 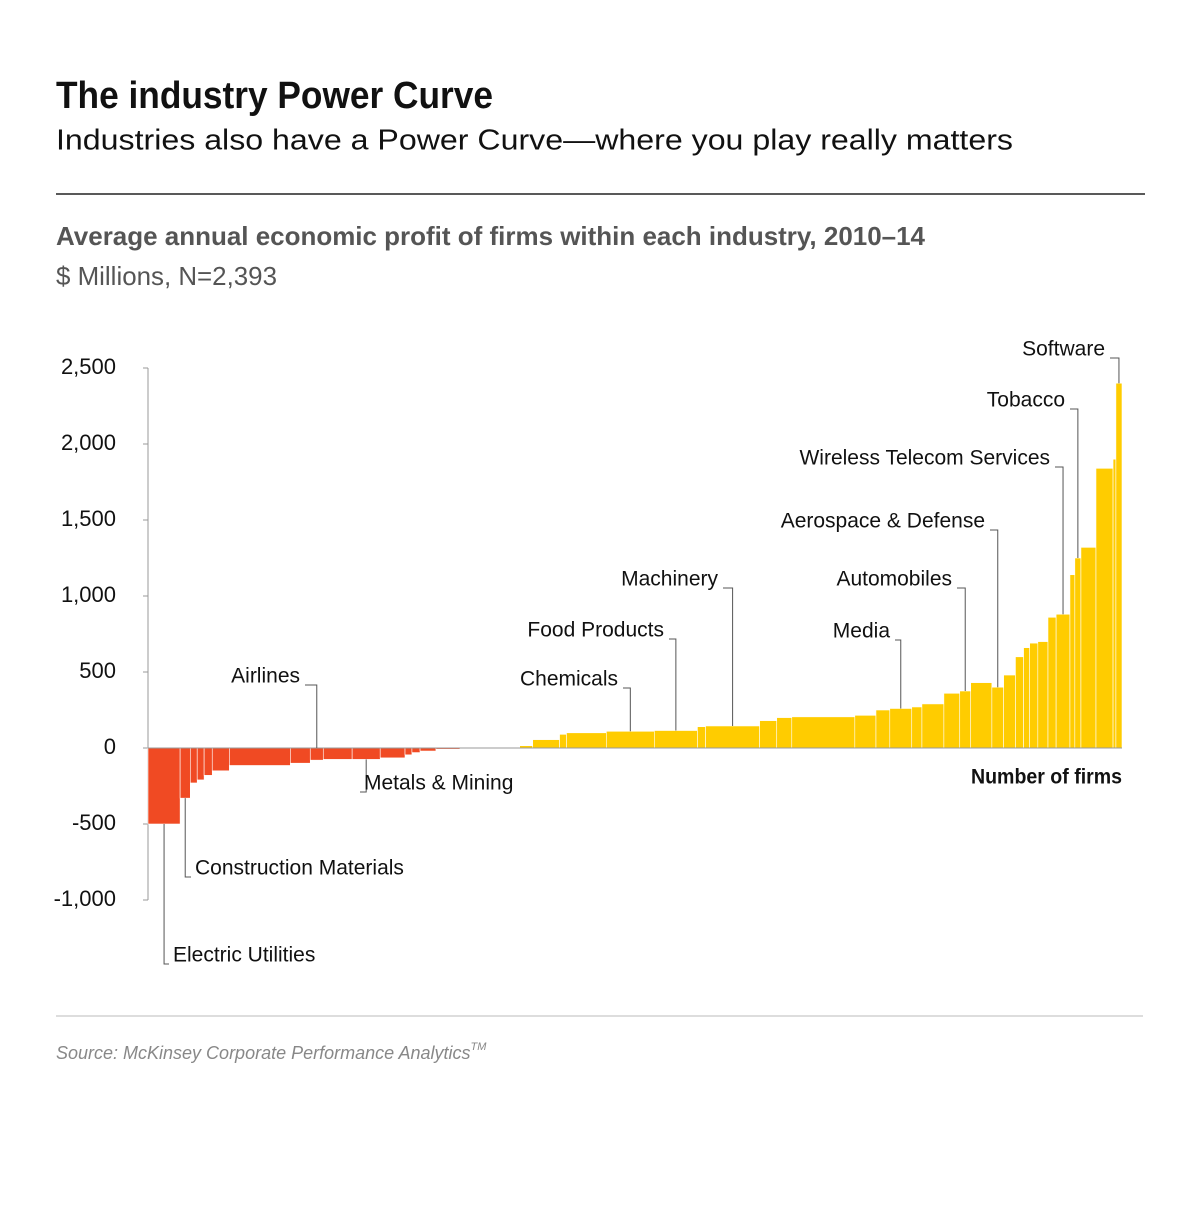 What do you see at coordinates (669, 579) in the screenshot?
I see `category-label: Machinery` at bounding box center [669, 579].